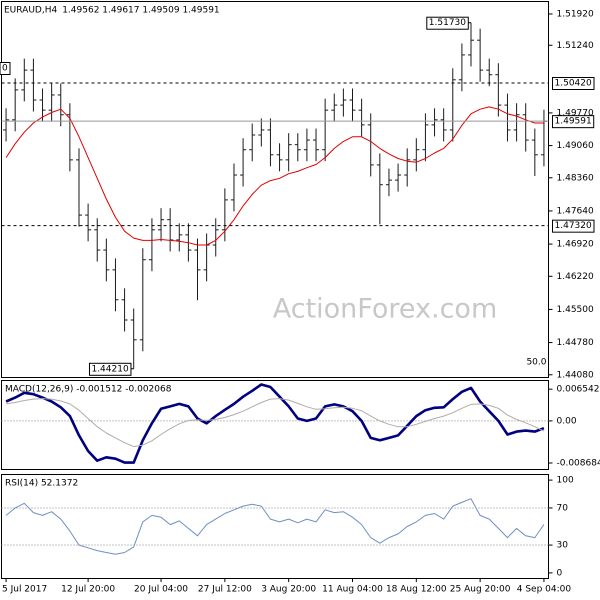 Image resolution: width=600 pixels, height=600 pixels. What do you see at coordinates (41, 484) in the screenshot?
I see `panel-title: RSI(14) 52.1372` at bounding box center [41, 484].